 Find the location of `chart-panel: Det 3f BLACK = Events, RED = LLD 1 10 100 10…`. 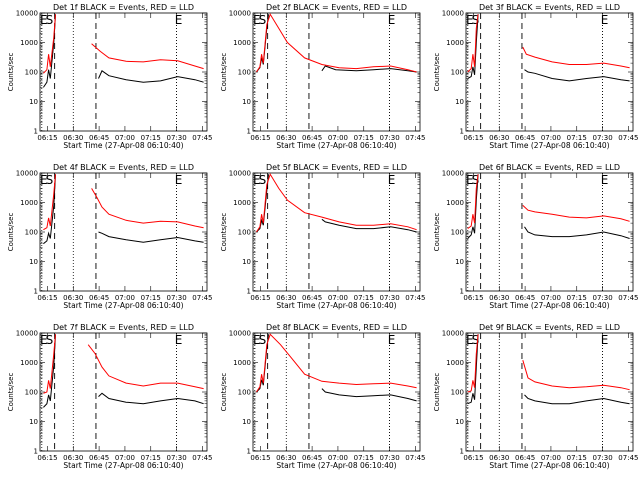

chart-panel: Det 3f BLACK = Events, RED = LLD 1 10 100 10… is located at coordinates (535, 76).